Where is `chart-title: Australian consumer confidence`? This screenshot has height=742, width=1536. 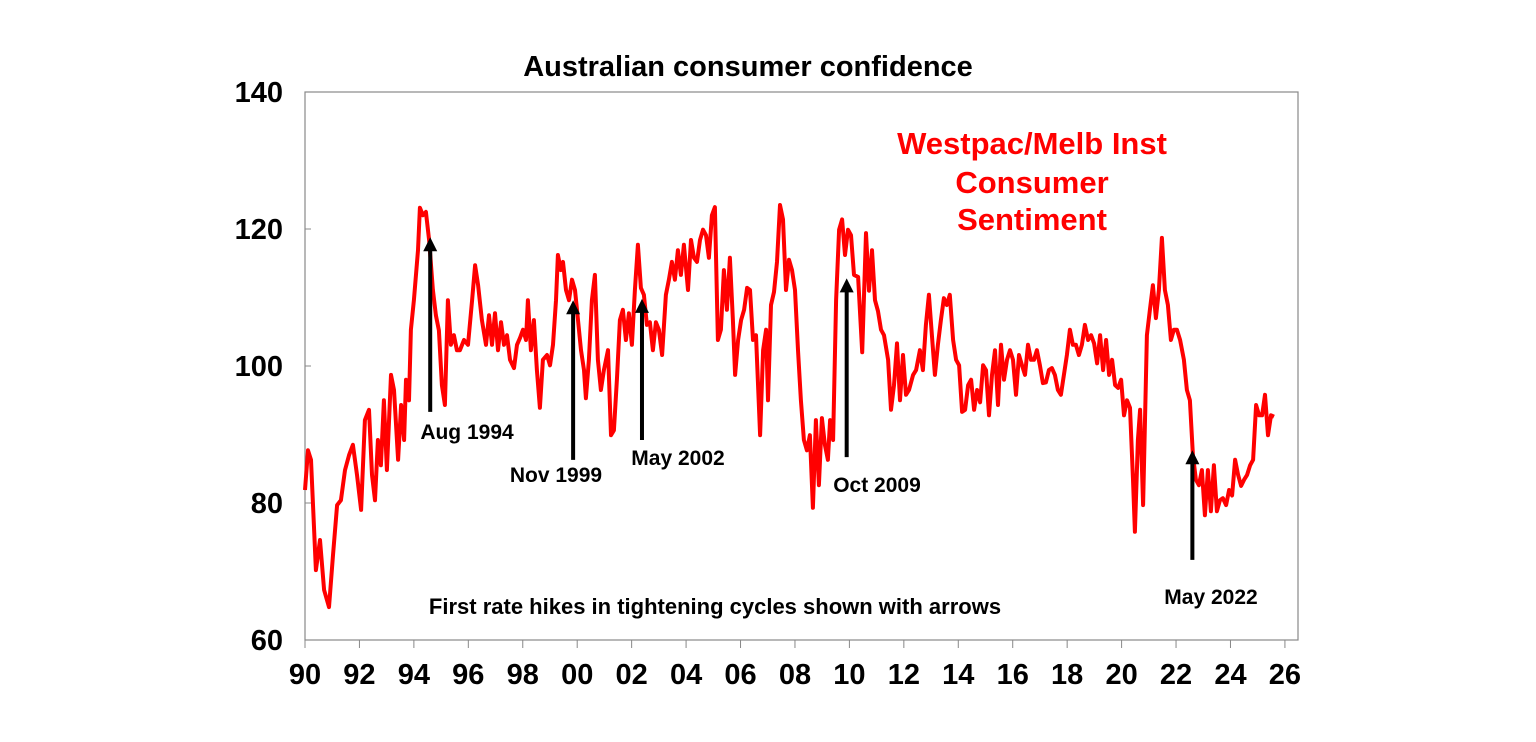 chart-title: Australian consumer confidence is located at coordinates (748, 67).